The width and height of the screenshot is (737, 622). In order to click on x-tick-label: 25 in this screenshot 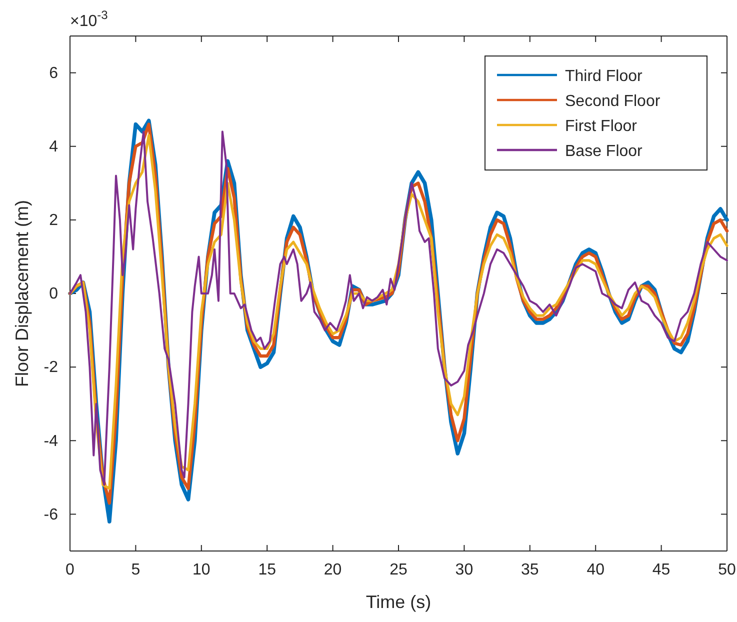, I will do `click(399, 569)`.